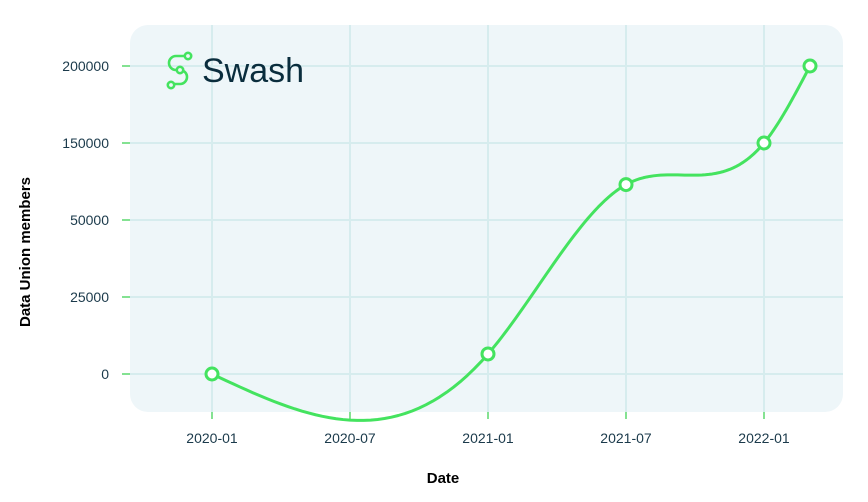 This screenshot has width=868, height=502. I want to click on y-tick-label: 25000, so click(89, 297).